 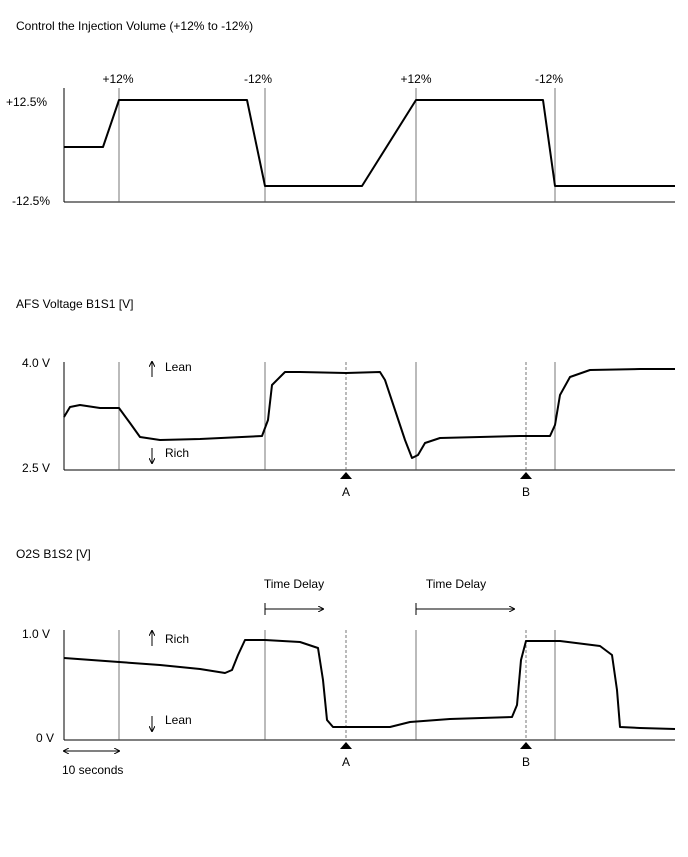 I want to click on y-label: 1.0 V, so click(x=36, y=634).